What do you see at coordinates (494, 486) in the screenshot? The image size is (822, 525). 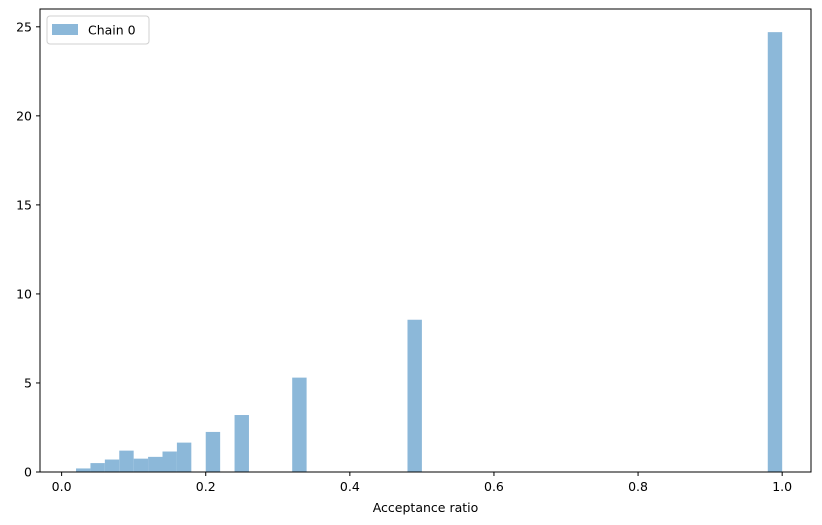 I see `x-tick-label-3: 0.6` at bounding box center [494, 486].